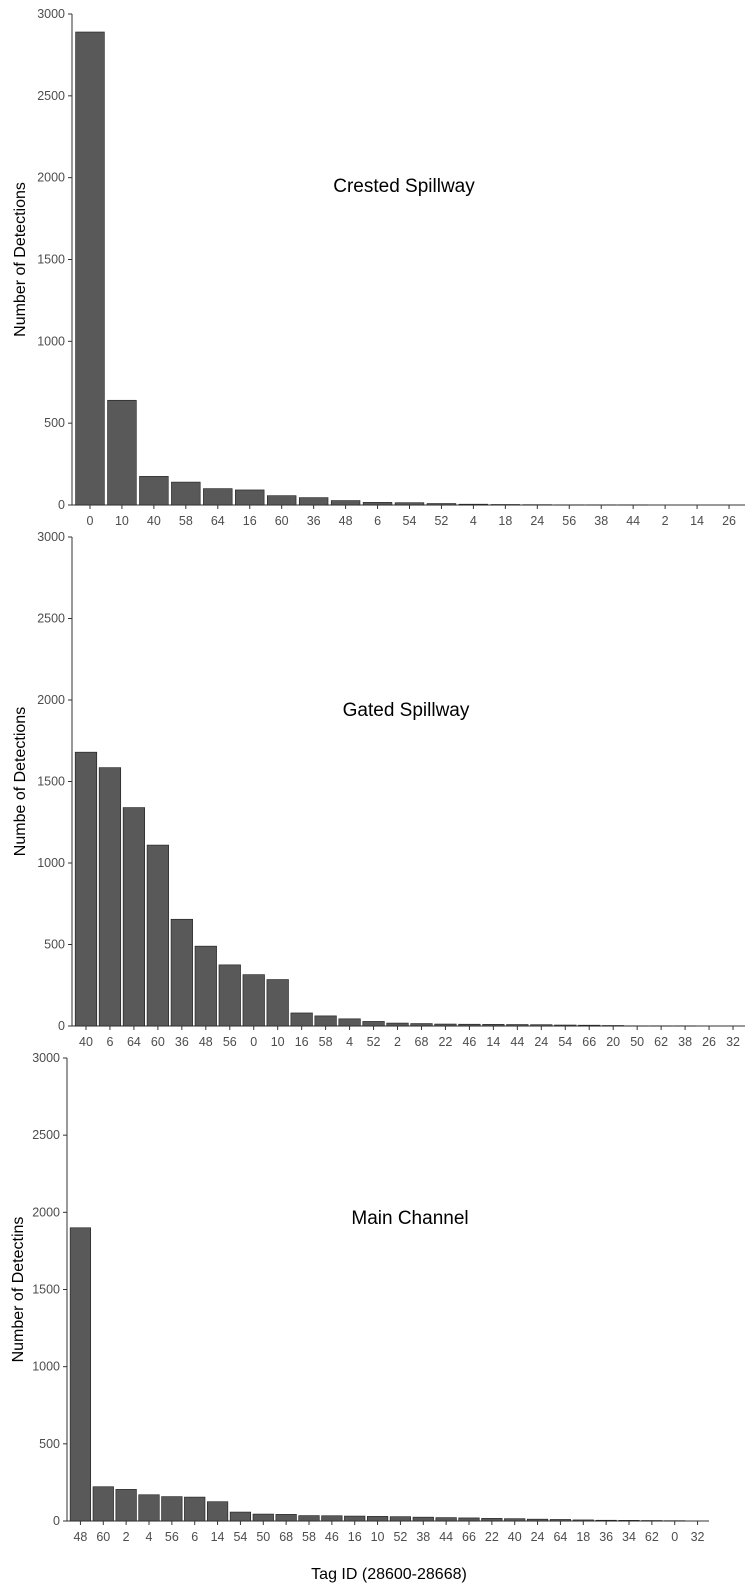 This screenshot has height=1587, width=750. Describe the element at coordinates (469, 1537) in the screenshot. I see `x-tick-label: 66` at that location.